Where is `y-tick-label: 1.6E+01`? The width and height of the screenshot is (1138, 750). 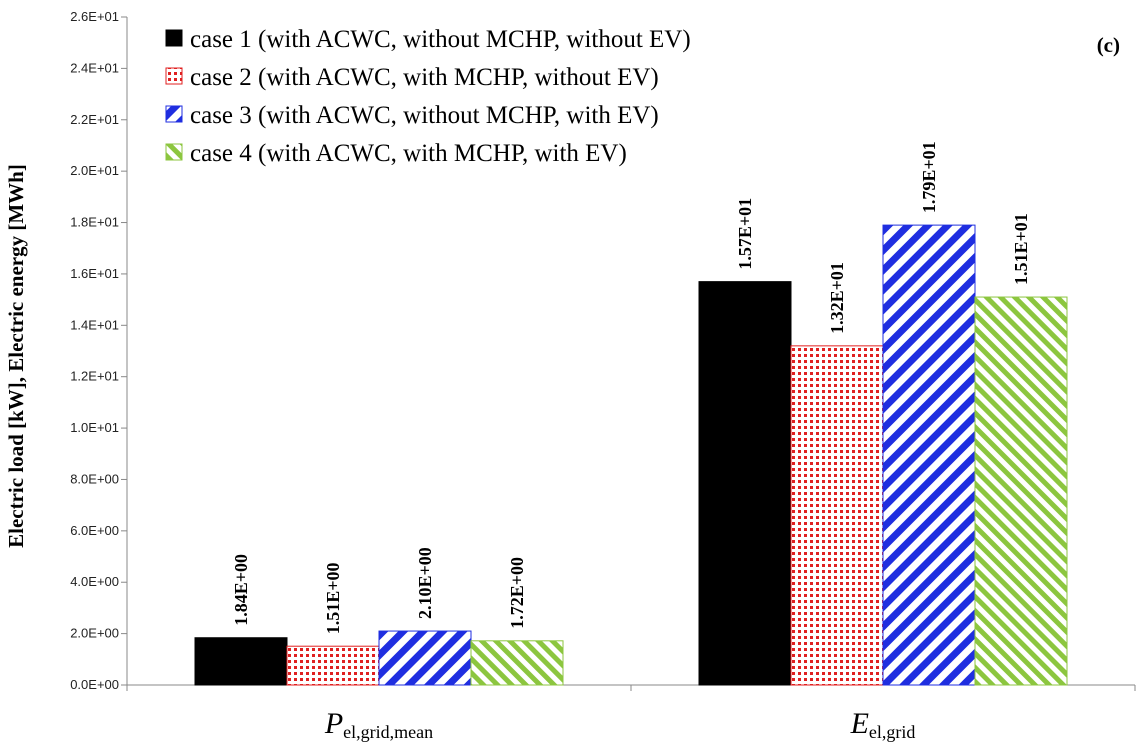
y-tick-label: 1.6E+01 is located at coordinates (94, 273).